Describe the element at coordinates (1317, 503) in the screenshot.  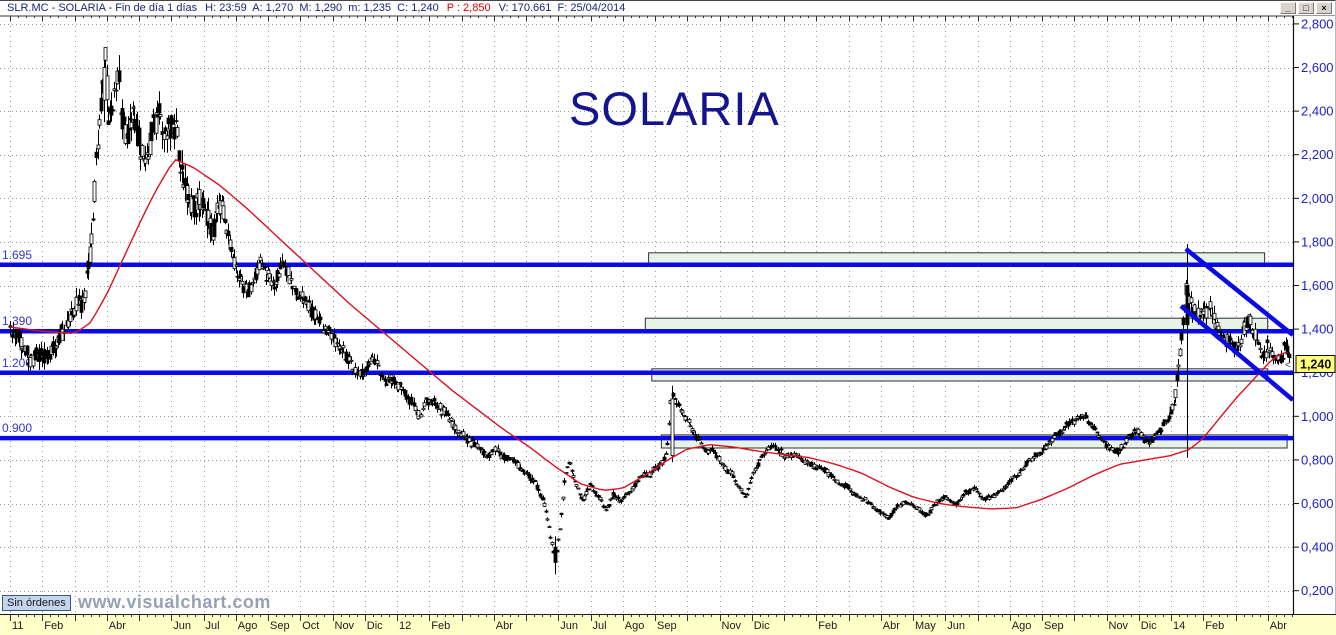
I see `price-axis-label: 0,600` at that location.